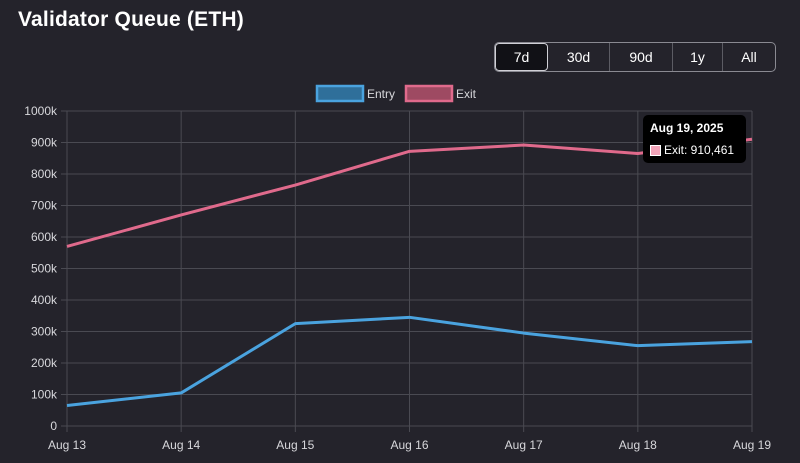  I want to click on chart-tooltip: Aug 19, 2025 Exit: 910,461, so click(694, 139).